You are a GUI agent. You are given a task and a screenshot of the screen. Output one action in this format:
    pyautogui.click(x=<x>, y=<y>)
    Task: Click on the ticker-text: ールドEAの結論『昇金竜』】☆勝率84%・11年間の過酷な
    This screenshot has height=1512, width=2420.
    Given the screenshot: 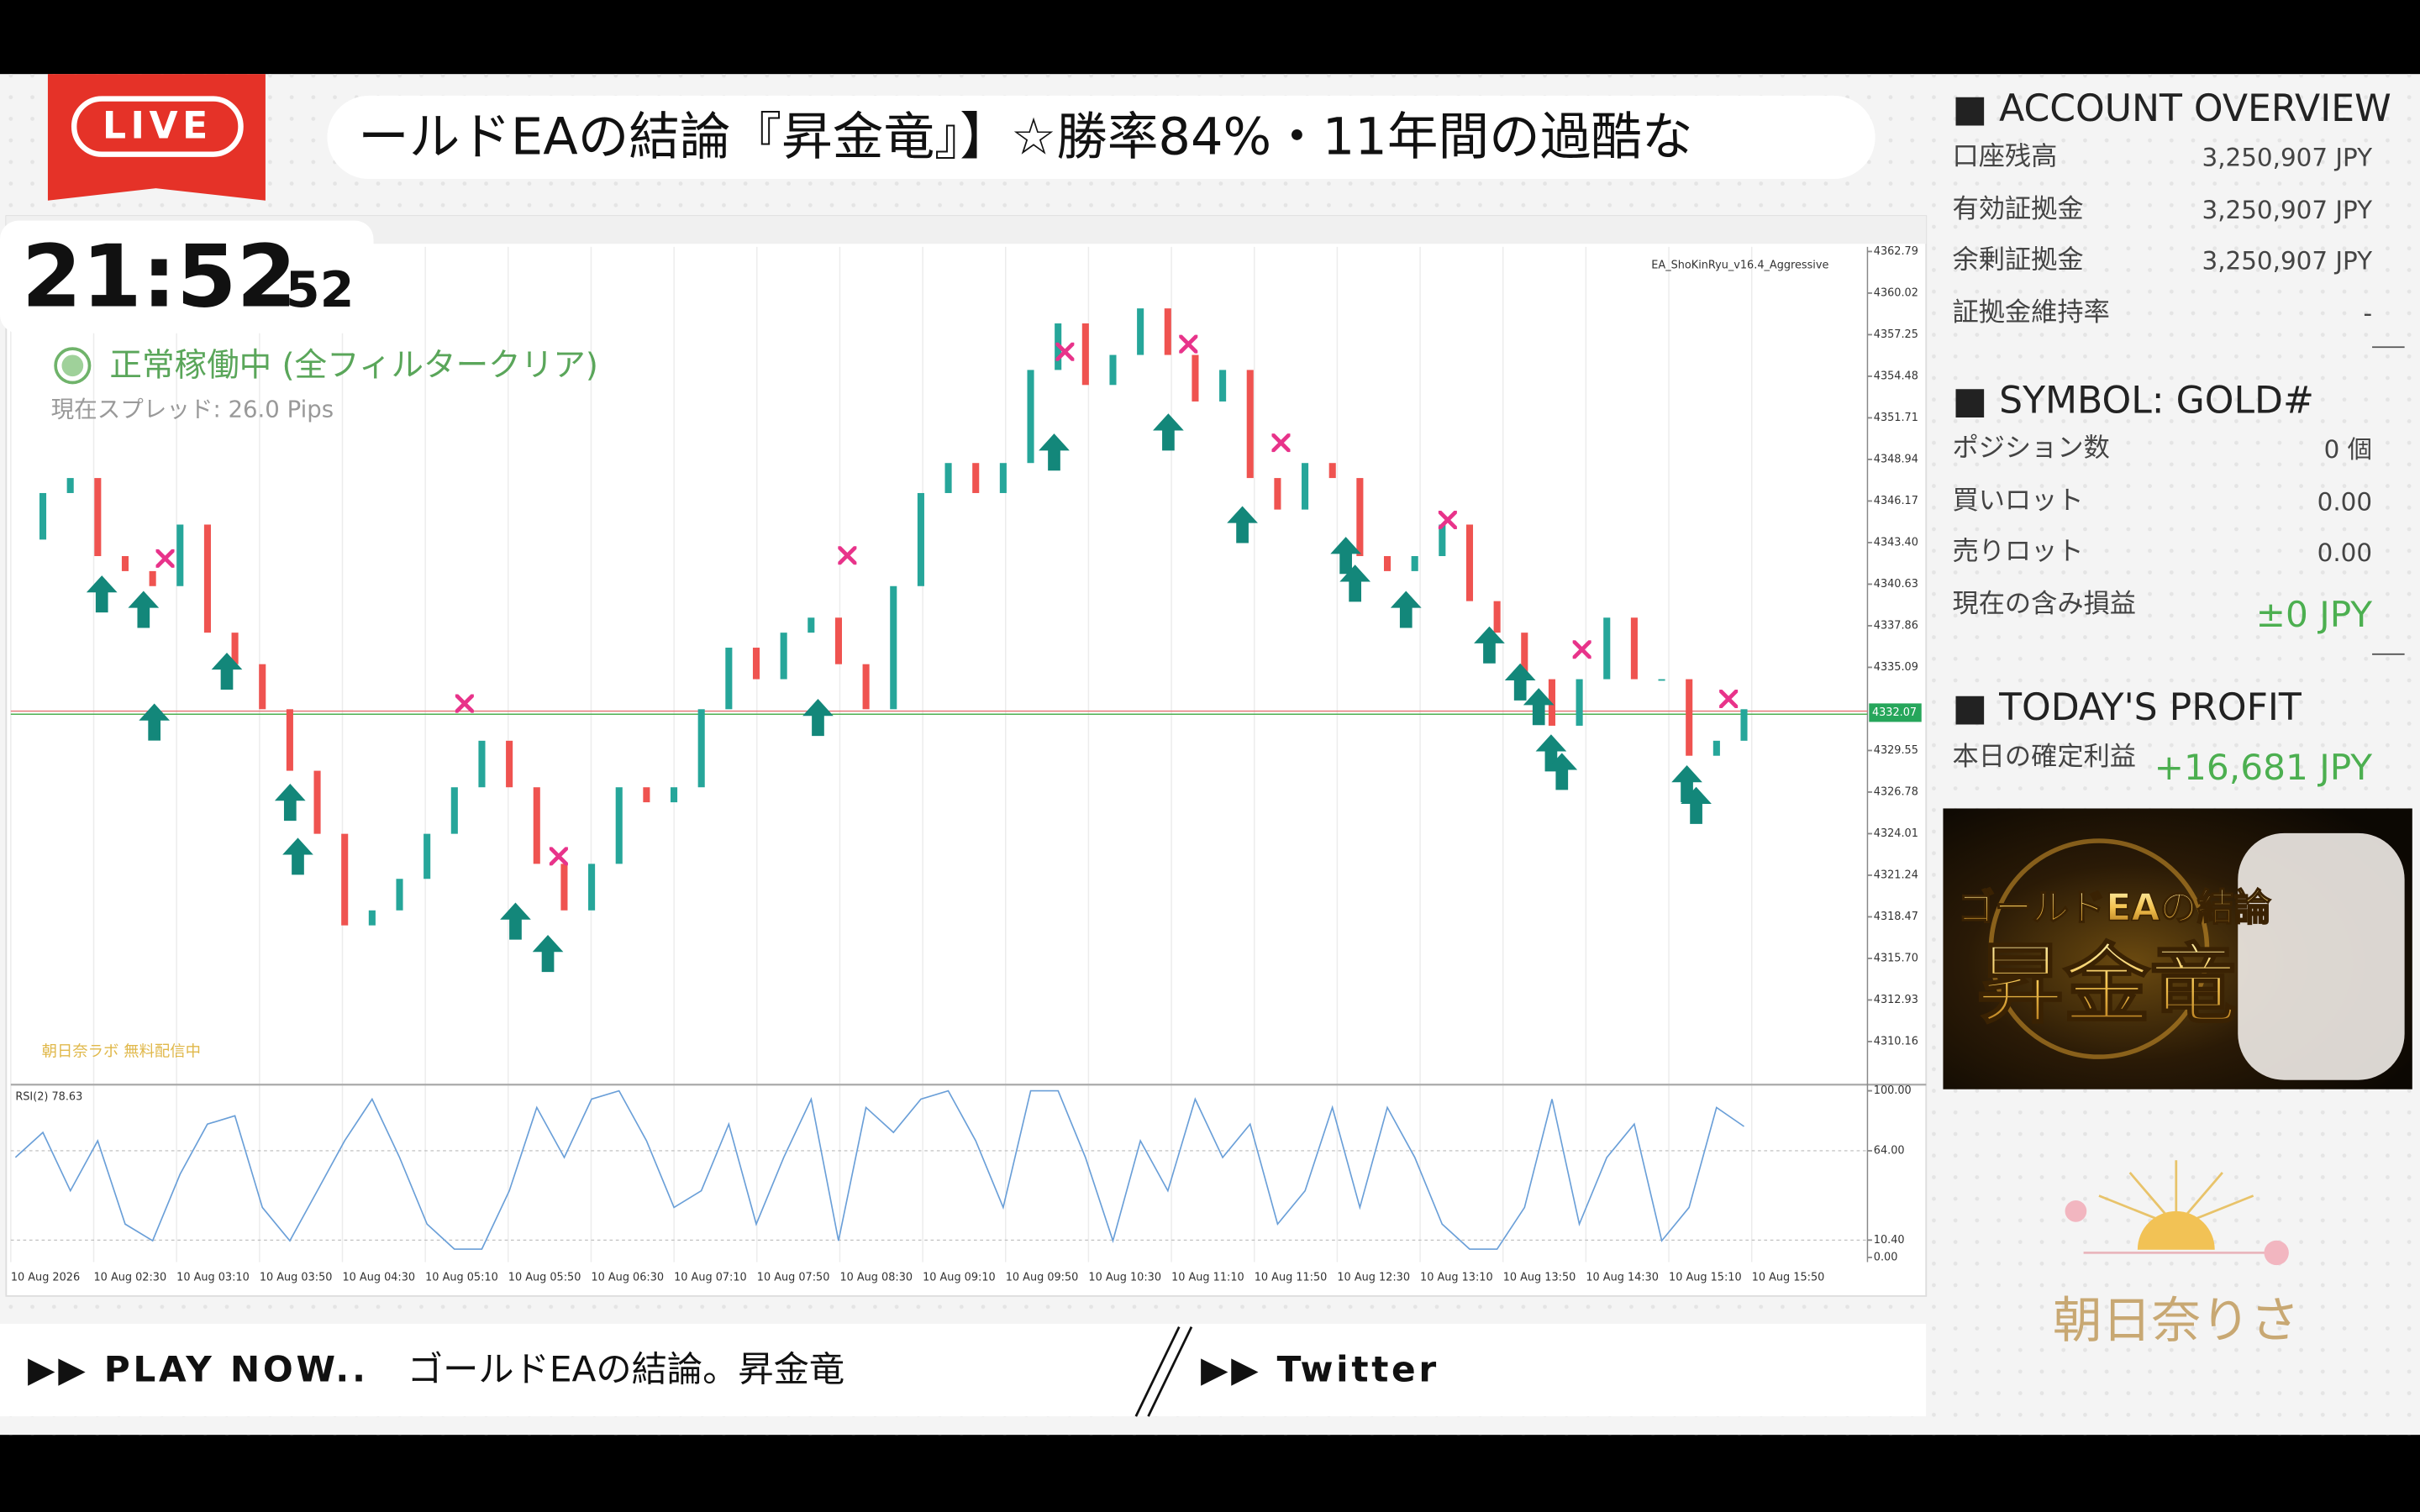 What is the action you would take?
    pyautogui.click(x=1025, y=137)
    